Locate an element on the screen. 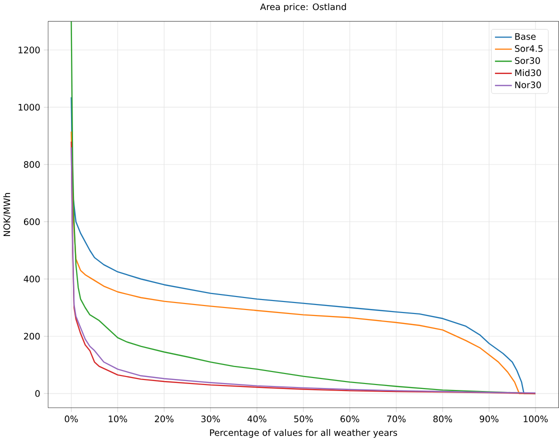 This screenshot has height=441, width=559. legend-label: Mid30 is located at coordinates (528, 72).